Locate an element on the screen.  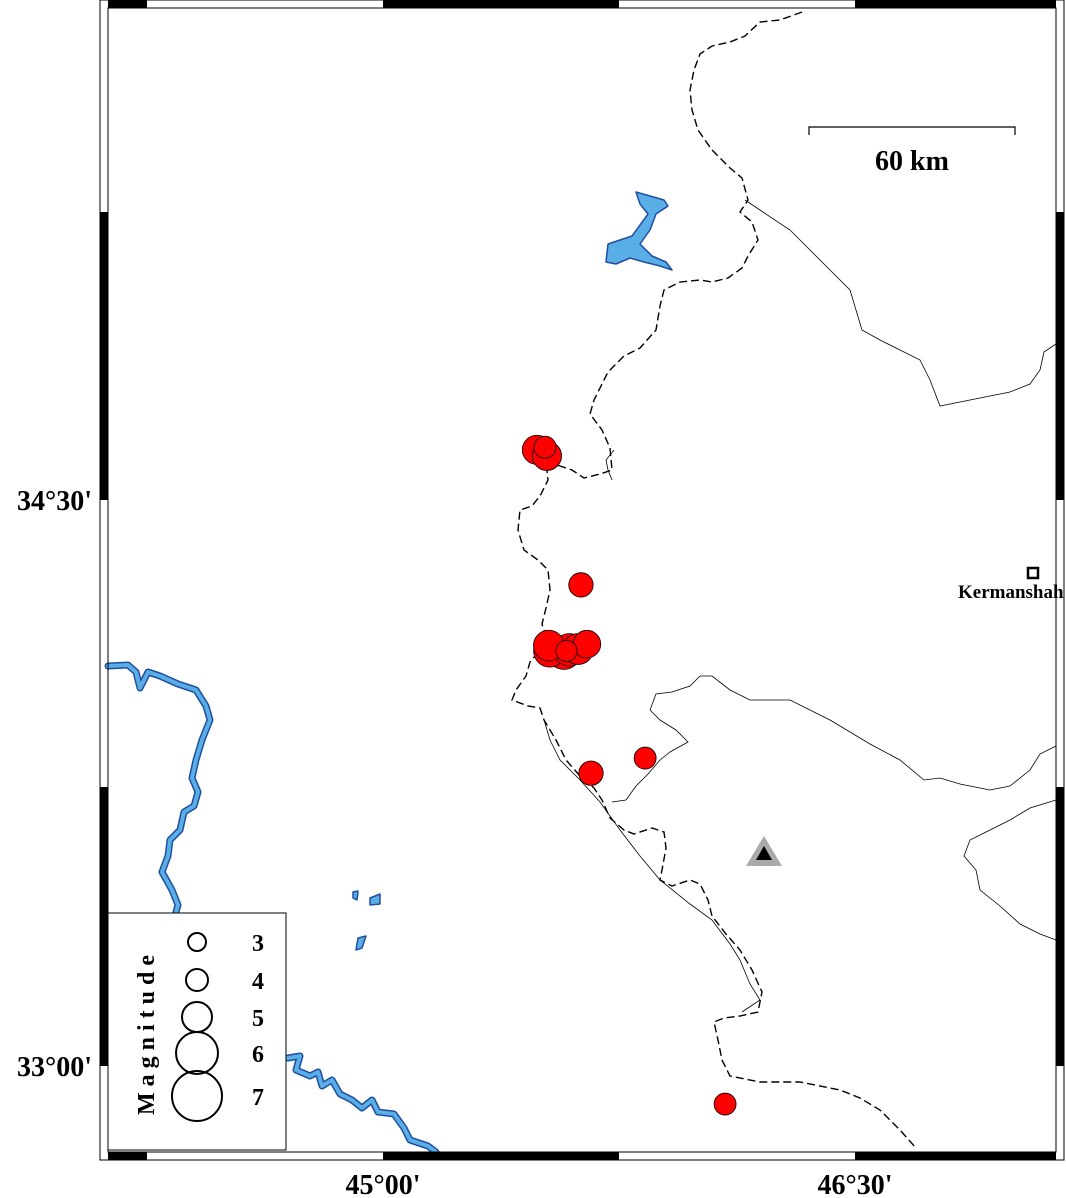
city-label: Kermanshah is located at coordinates (1011, 592).